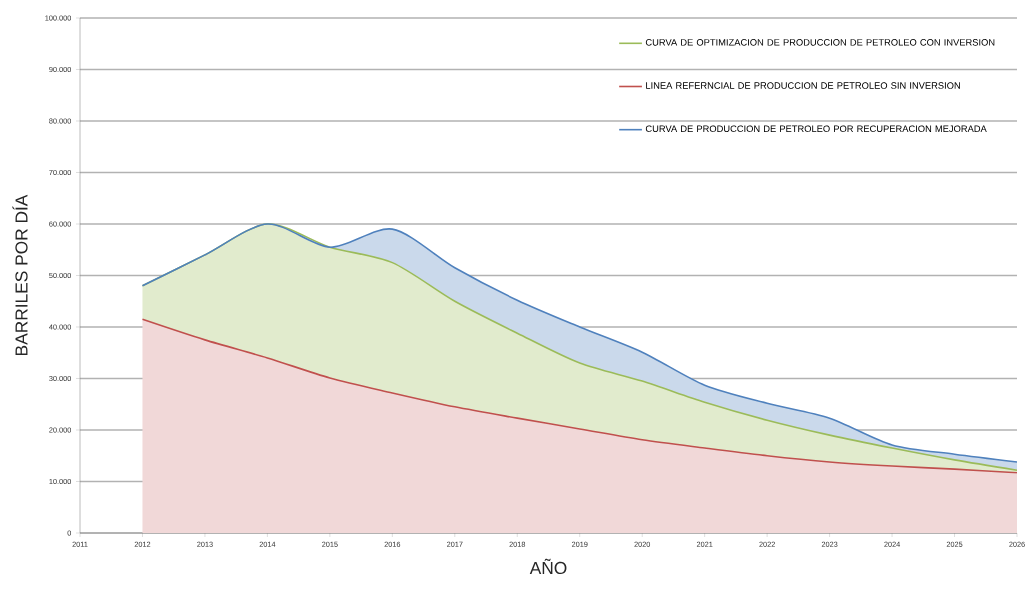 Image resolution: width=1025 pixels, height=594 pixels. Describe the element at coordinates (548, 566) in the screenshot. I see `x-axis-title: AÑO` at that location.